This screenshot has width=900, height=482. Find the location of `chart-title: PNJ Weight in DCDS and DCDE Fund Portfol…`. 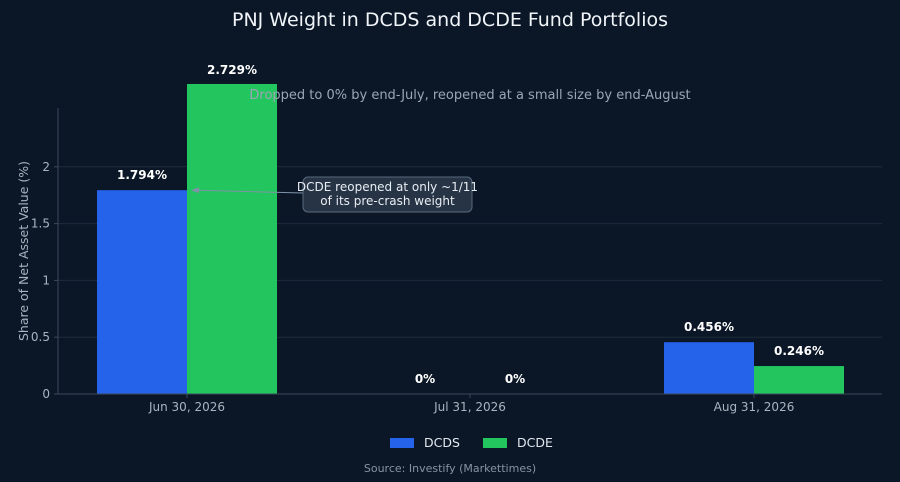

chart-title: PNJ Weight in DCDS and DCDE Fund Portfol… is located at coordinates (450, 20).